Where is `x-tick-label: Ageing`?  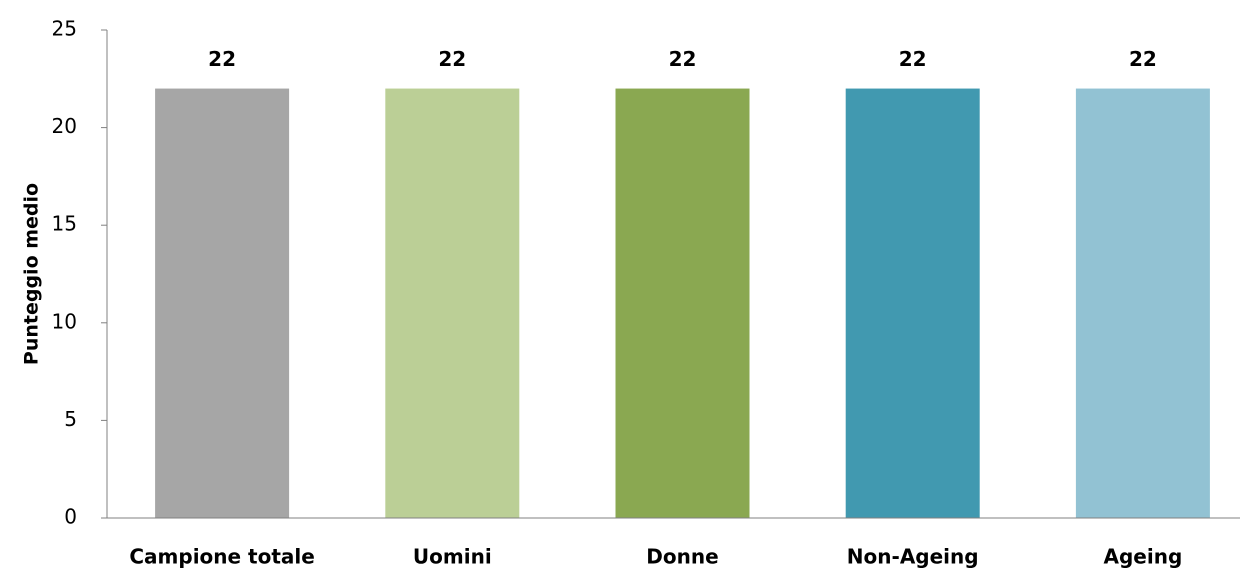 x-tick-label: Ageing is located at coordinates (1143, 557).